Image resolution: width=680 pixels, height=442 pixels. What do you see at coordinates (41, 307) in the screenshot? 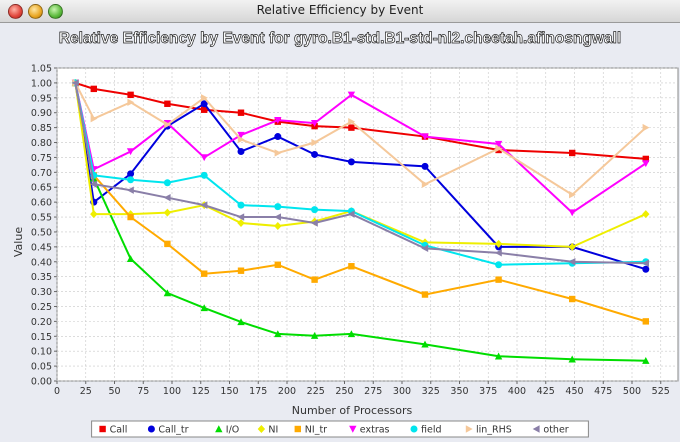
I see `y-tick-label: 0.25` at bounding box center [41, 307].